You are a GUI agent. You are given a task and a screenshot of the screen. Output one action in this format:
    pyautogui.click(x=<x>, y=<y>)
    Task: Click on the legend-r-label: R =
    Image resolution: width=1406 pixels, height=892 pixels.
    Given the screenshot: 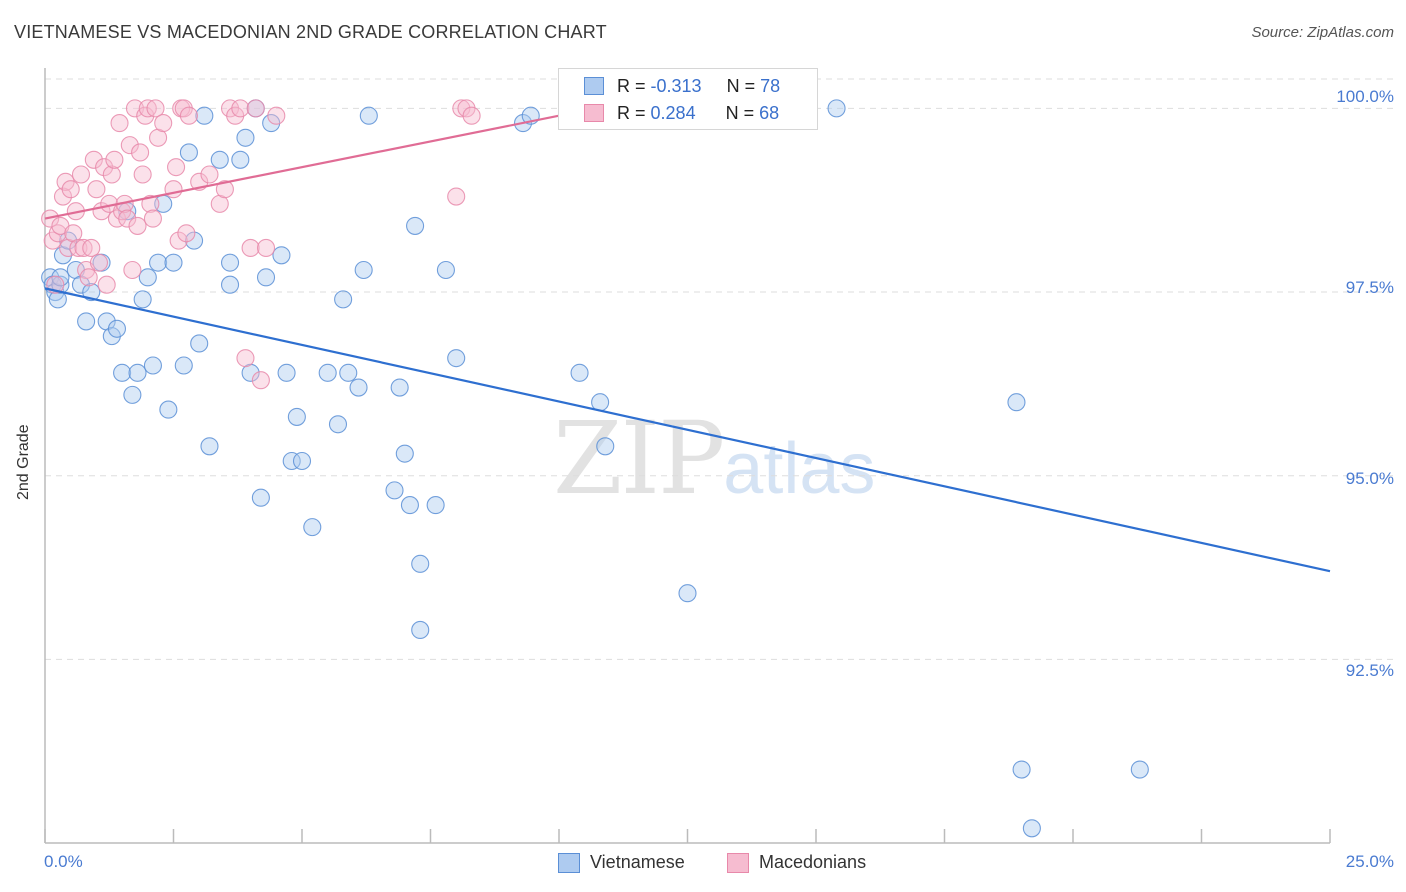 What is the action you would take?
    pyautogui.click(x=631, y=86)
    